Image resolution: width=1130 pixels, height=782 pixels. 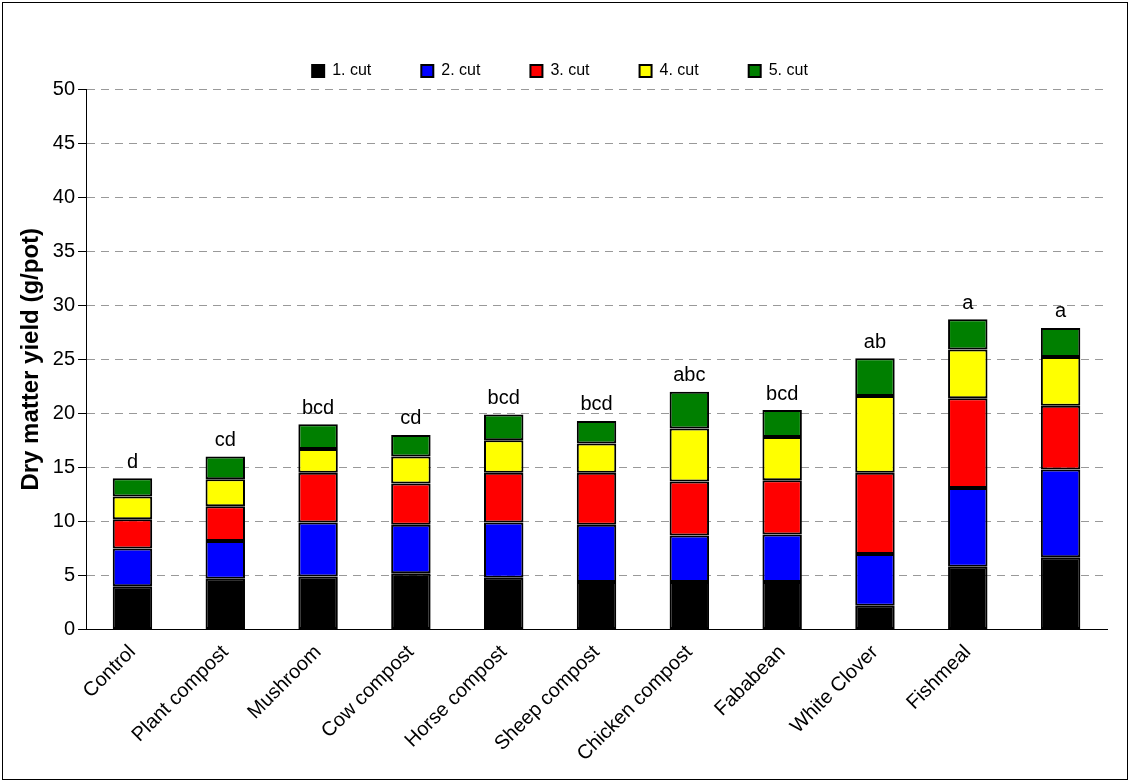 What do you see at coordinates (69, 574) in the screenshot?
I see `y-tick-label: 5` at bounding box center [69, 574].